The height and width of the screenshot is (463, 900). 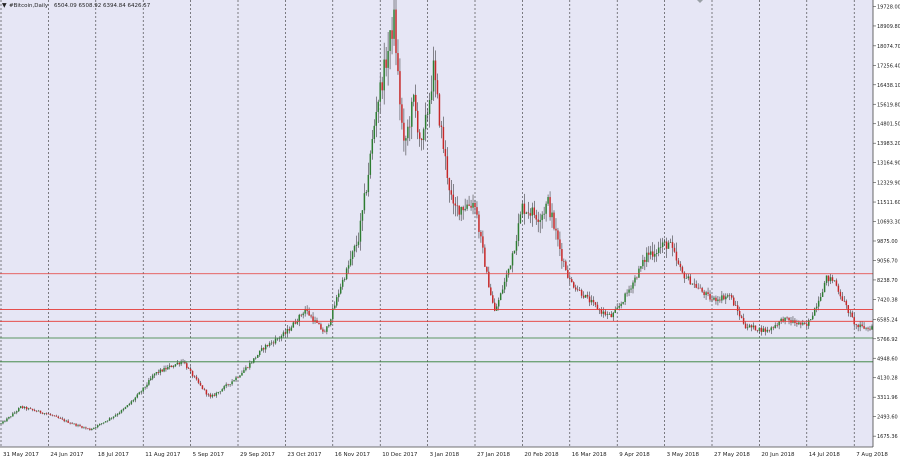 What do you see at coordinates (888, 223) in the screenshot?
I see `y-tick-label: 10693.30` at bounding box center [888, 223].